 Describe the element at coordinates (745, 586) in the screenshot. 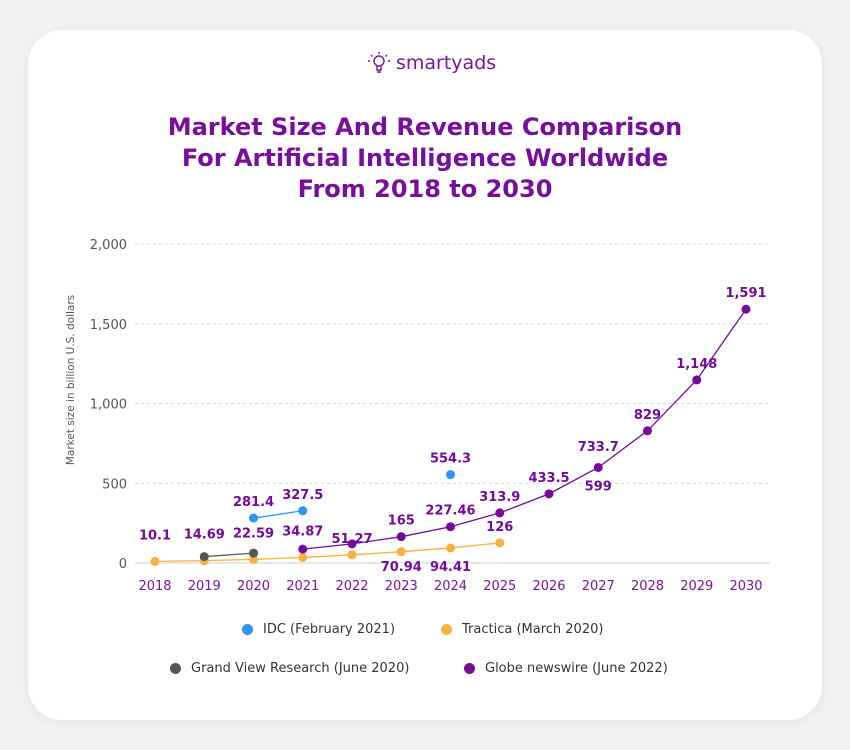

I see `x-tick-label: 2030` at that location.